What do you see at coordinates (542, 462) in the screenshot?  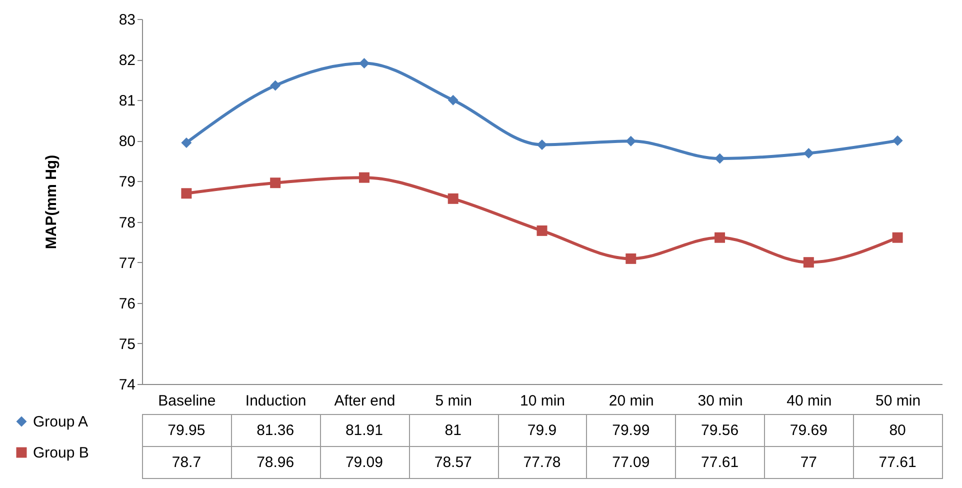 I see `data-label: 77.78` at bounding box center [542, 462].